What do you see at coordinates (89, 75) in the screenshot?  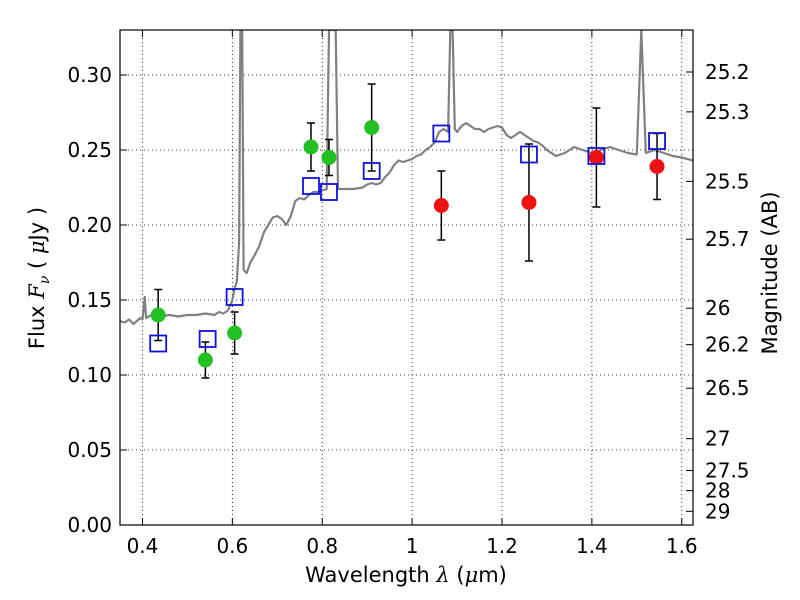 I see `y-tick-label: 0.30` at bounding box center [89, 75].